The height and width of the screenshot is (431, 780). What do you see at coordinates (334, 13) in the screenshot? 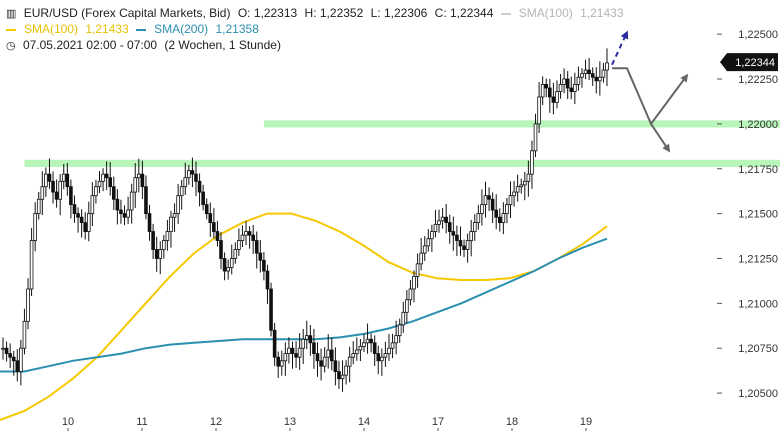
I see `high-value: H: 1,22352` at bounding box center [334, 13].